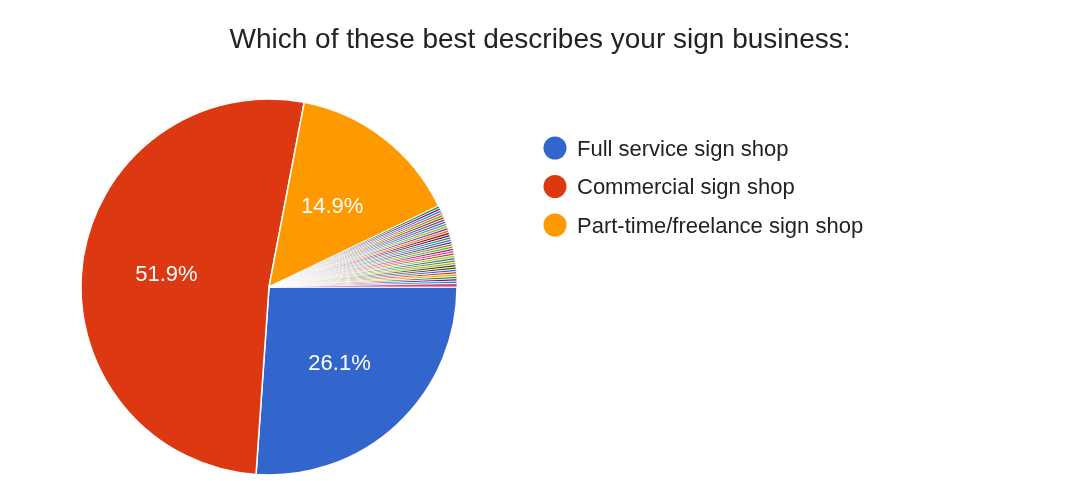 Image resolution: width=1080 pixels, height=481 pixels. What do you see at coordinates (166, 274) in the screenshot?
I see `data-label: 51.9%` at bounding box center [166, 274].